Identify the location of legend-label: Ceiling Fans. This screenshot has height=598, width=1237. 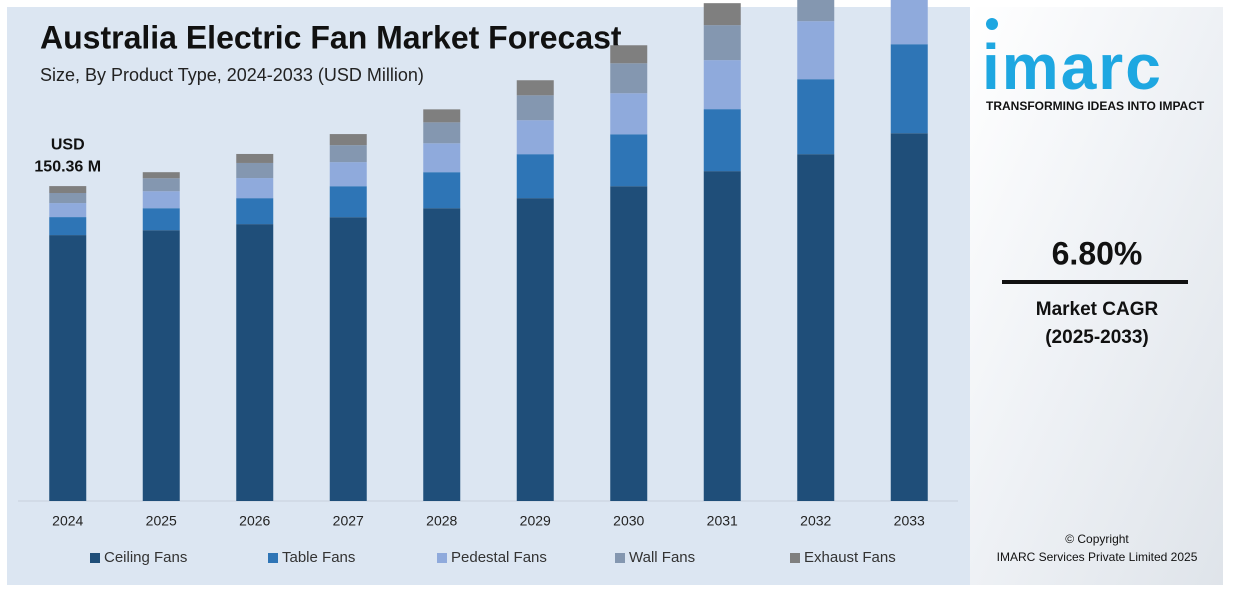
(145, 557).